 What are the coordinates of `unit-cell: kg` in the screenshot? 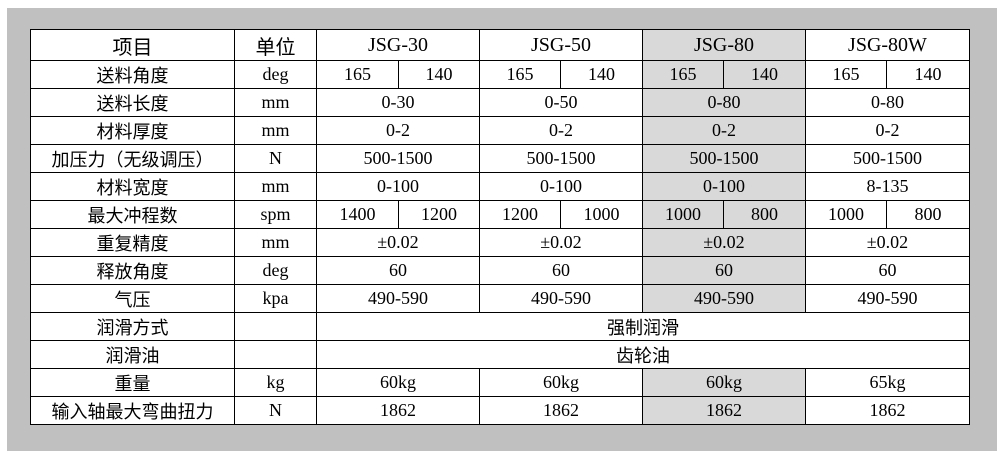 It's located at (275, 382).